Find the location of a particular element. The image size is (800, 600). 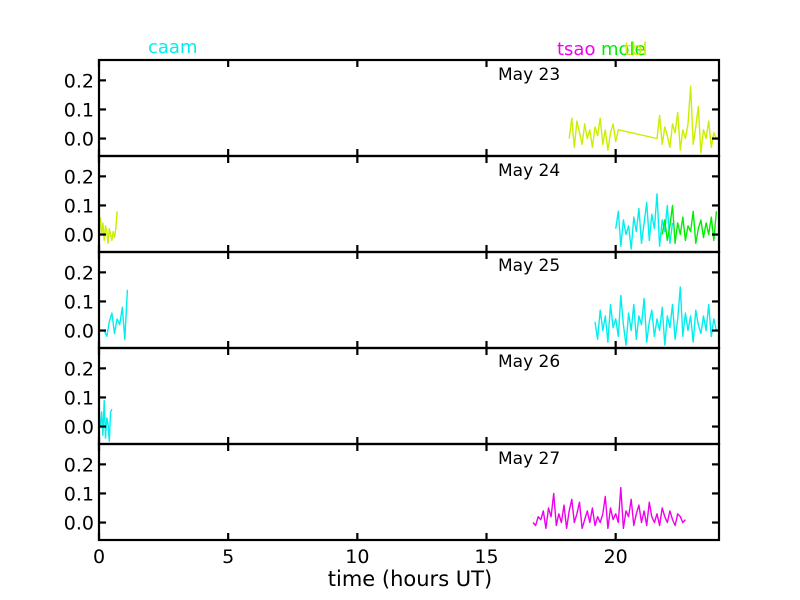

panel-date-label: May 24 is located at coordinates (529, 171).